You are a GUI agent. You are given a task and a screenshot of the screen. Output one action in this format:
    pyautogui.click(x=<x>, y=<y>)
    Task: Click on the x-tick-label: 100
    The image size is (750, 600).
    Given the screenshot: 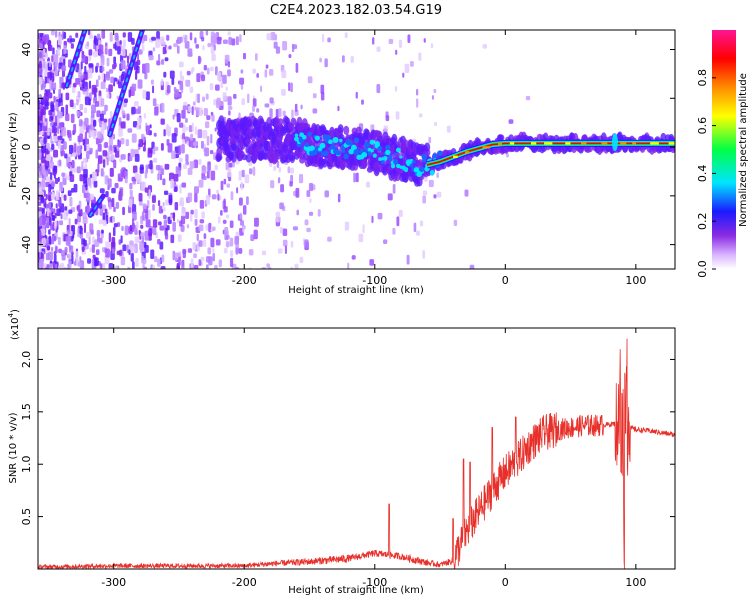 What is the action you would take?
    pyautogui.click(x=635, y=582)
    